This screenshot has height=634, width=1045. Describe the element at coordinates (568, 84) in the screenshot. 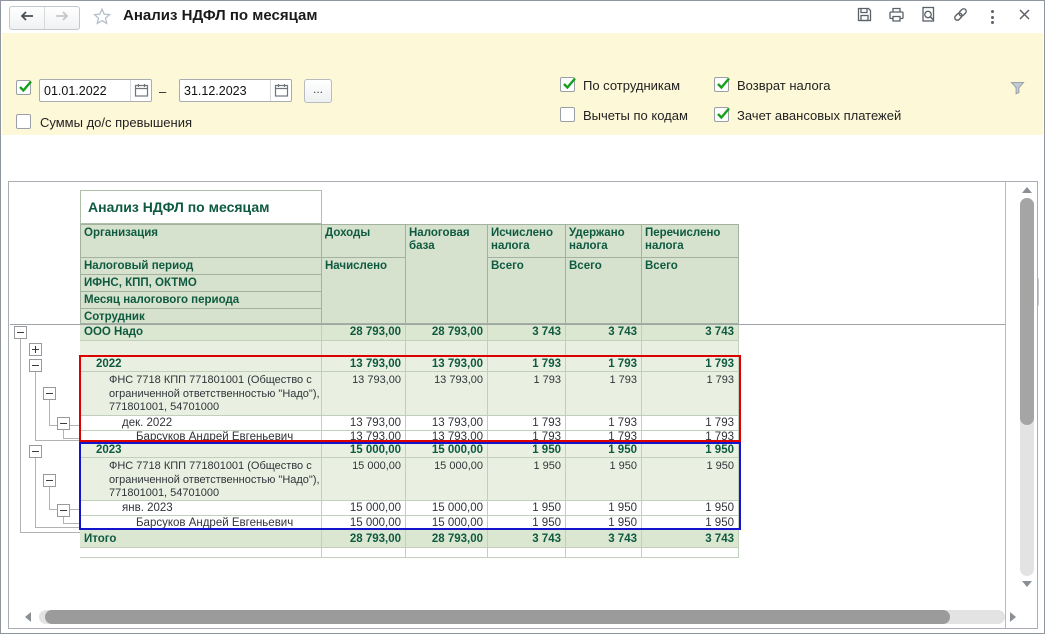

I see `by-employees-checkbox` at that location.